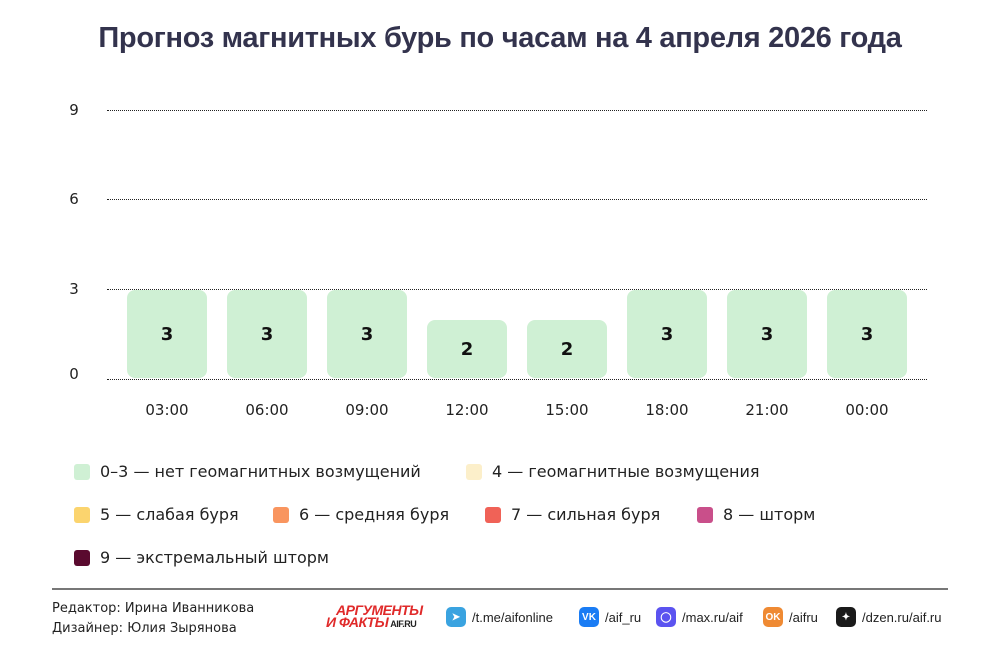 The height and width of the screenshot is (663, 1000). What do you see at coordinates (74, 110) in the screenshot?
I see `y-tick: 9` at bounding box center [74, 110].